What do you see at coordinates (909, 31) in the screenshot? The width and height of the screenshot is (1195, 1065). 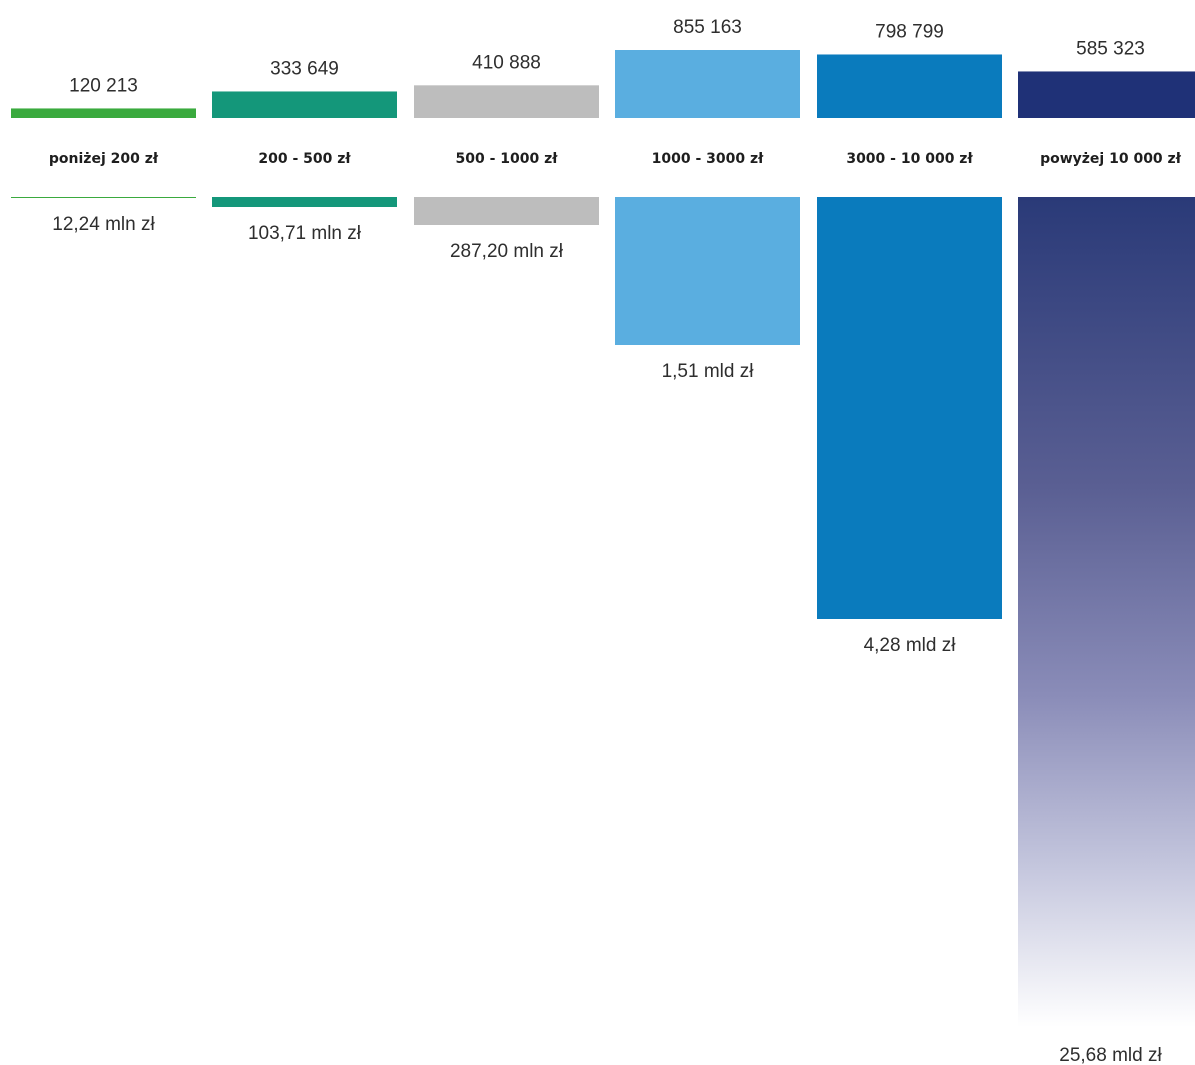 I see `count-data-label: 798 799` at bounding box center [909, 31].